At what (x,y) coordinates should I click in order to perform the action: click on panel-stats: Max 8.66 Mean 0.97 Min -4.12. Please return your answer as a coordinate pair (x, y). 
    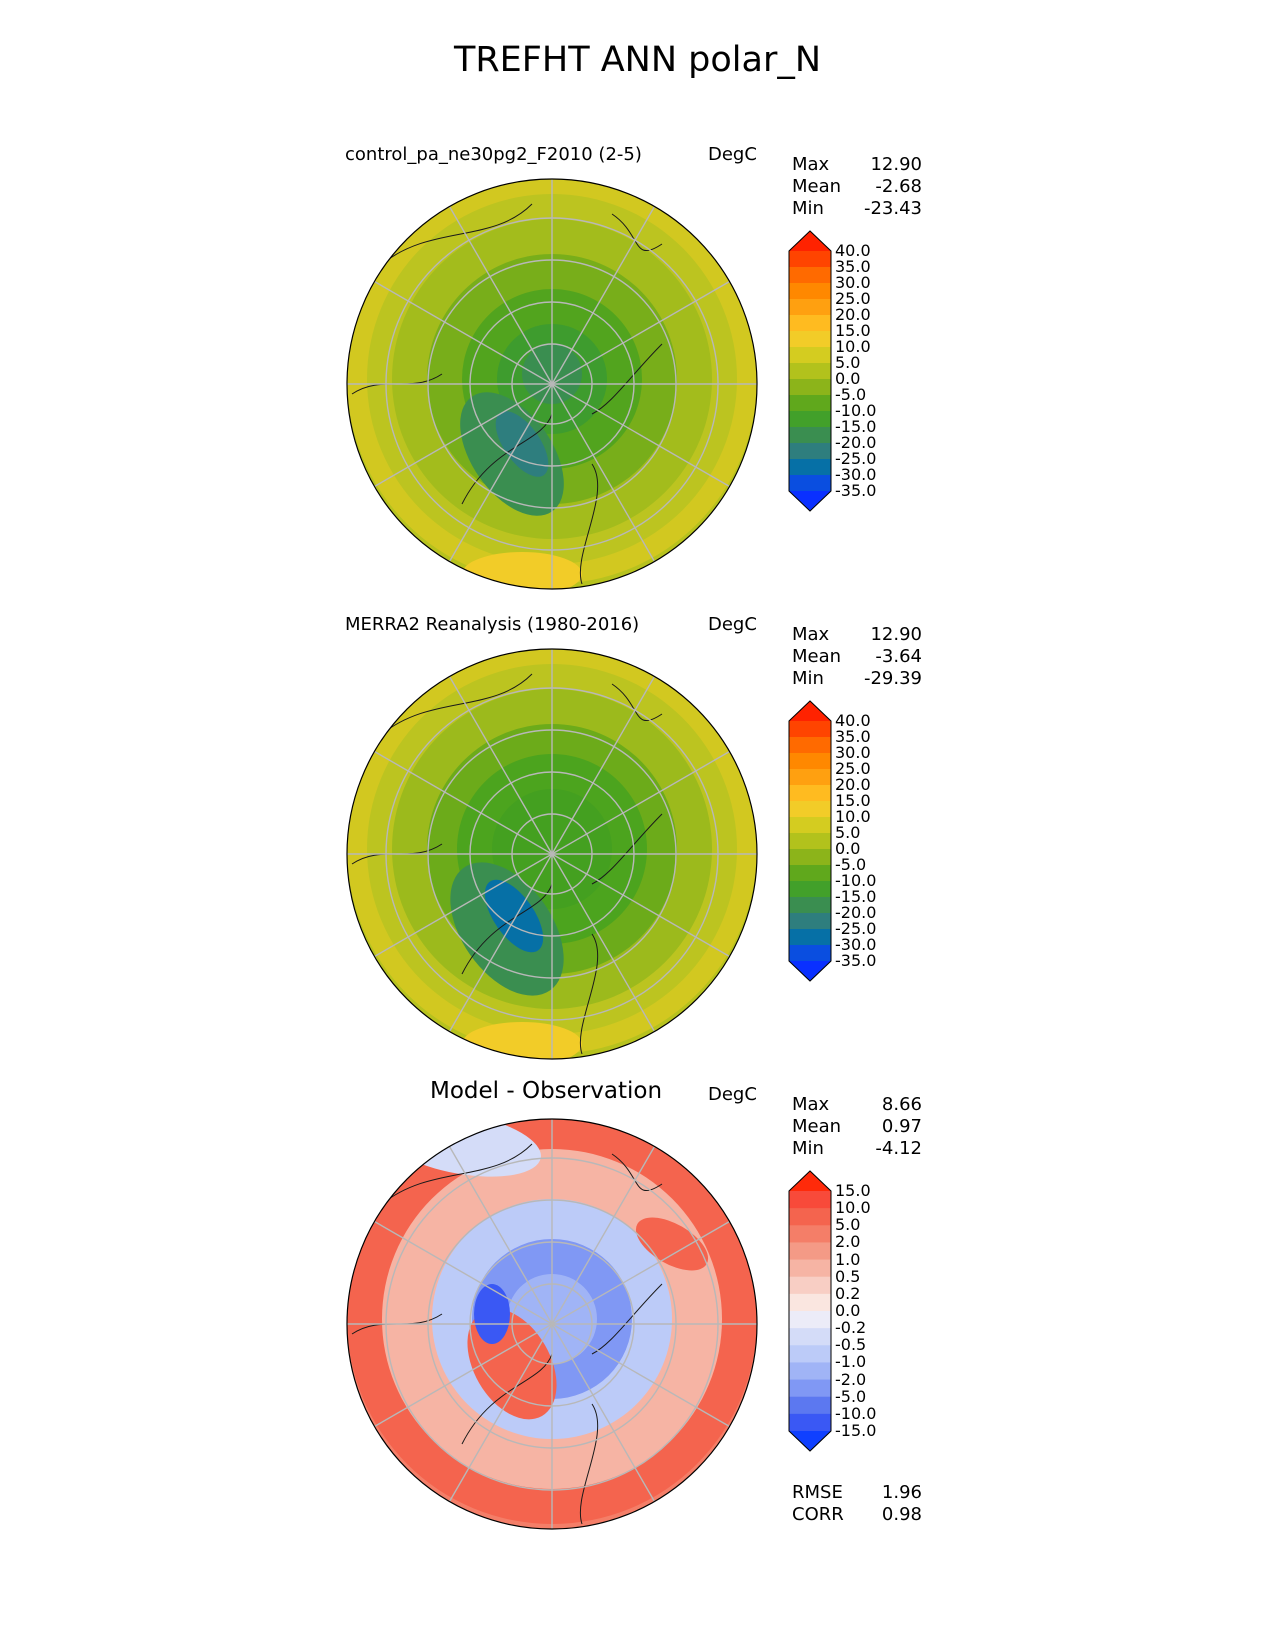
    Looking at the image, I should click on (857, 1127).